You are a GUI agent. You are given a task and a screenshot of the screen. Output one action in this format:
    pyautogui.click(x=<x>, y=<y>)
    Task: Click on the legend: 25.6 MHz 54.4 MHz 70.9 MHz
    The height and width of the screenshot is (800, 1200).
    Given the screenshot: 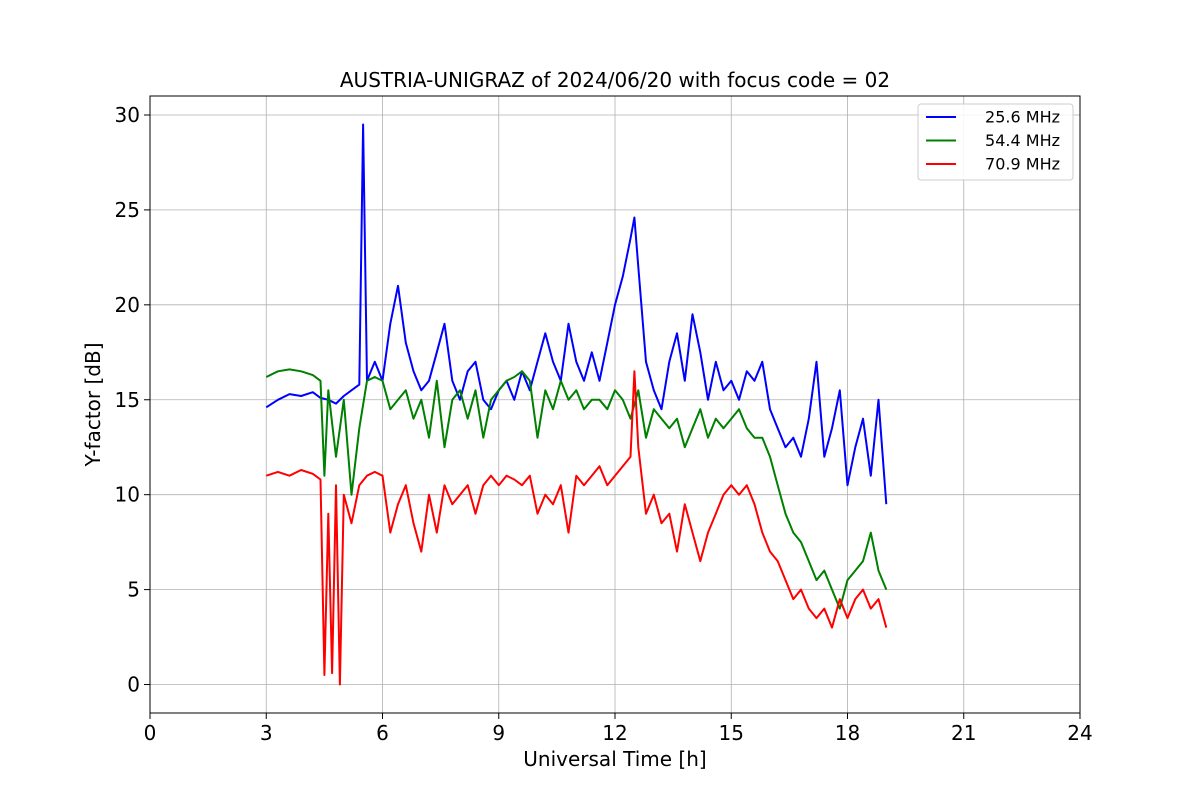 What is the action you would take?
    pyautogui.click(x=995, y=142)
    